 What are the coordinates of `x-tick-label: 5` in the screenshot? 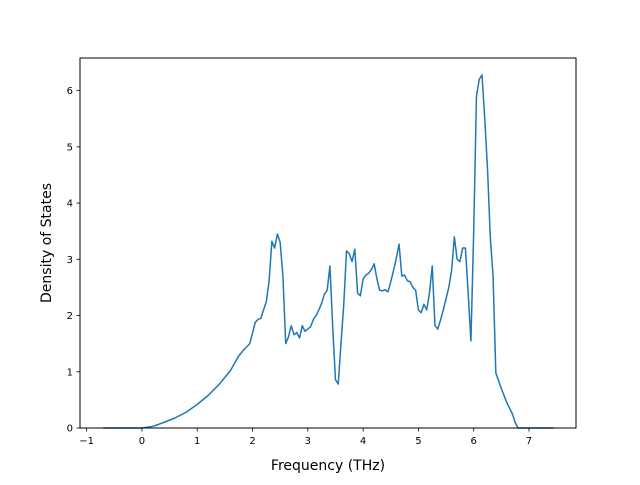 It's located at (418, 441).